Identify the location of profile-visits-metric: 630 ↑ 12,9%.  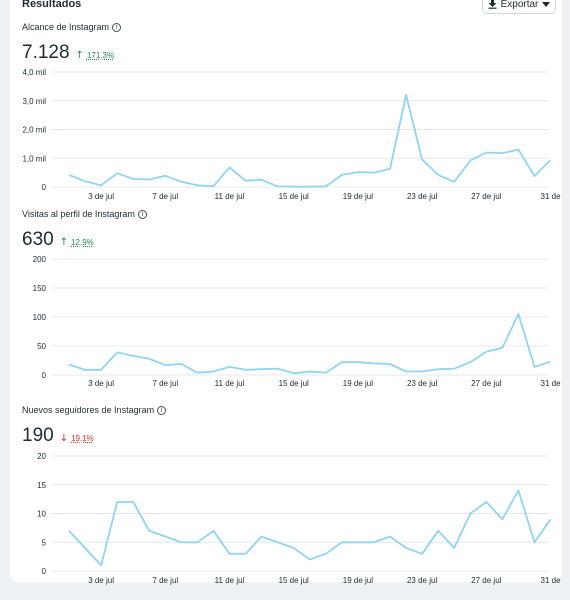
(58, 240).